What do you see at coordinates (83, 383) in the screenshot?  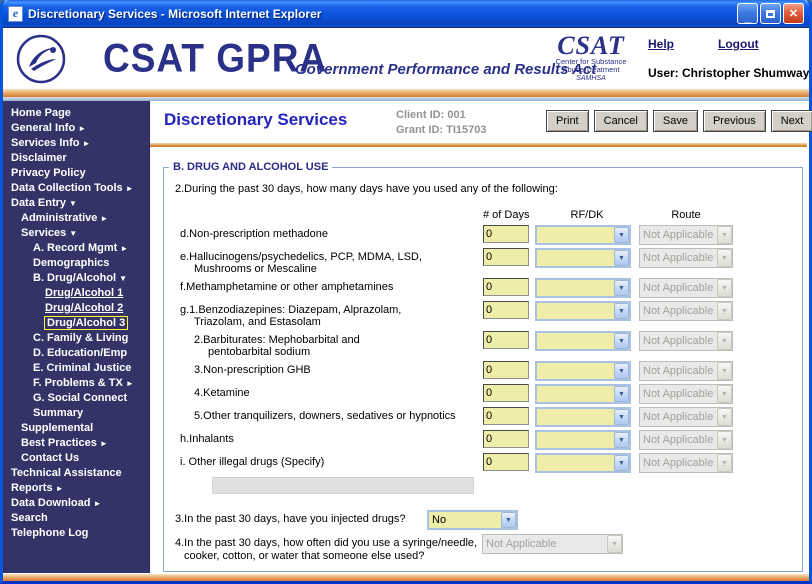 I see `sidebar-item-problems-tx: F. Problems & TX ►` at bounding box center [83, 383].